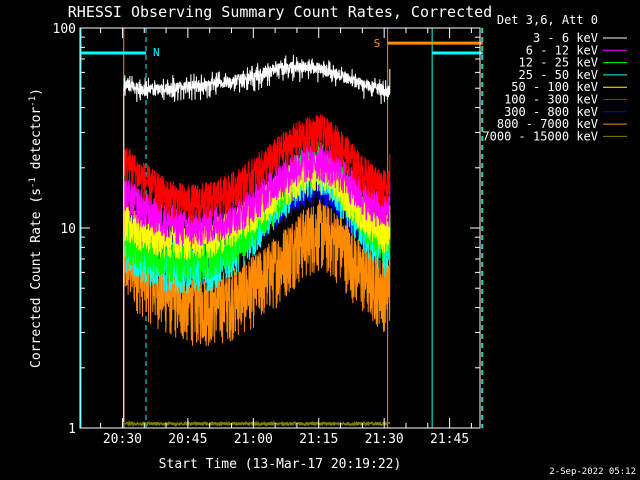 This screenshot has height=480, width=640. Describe the element at coordinates (33, 182) in the screenshot. I see `y-axis-label-sup1: -1` at that location.